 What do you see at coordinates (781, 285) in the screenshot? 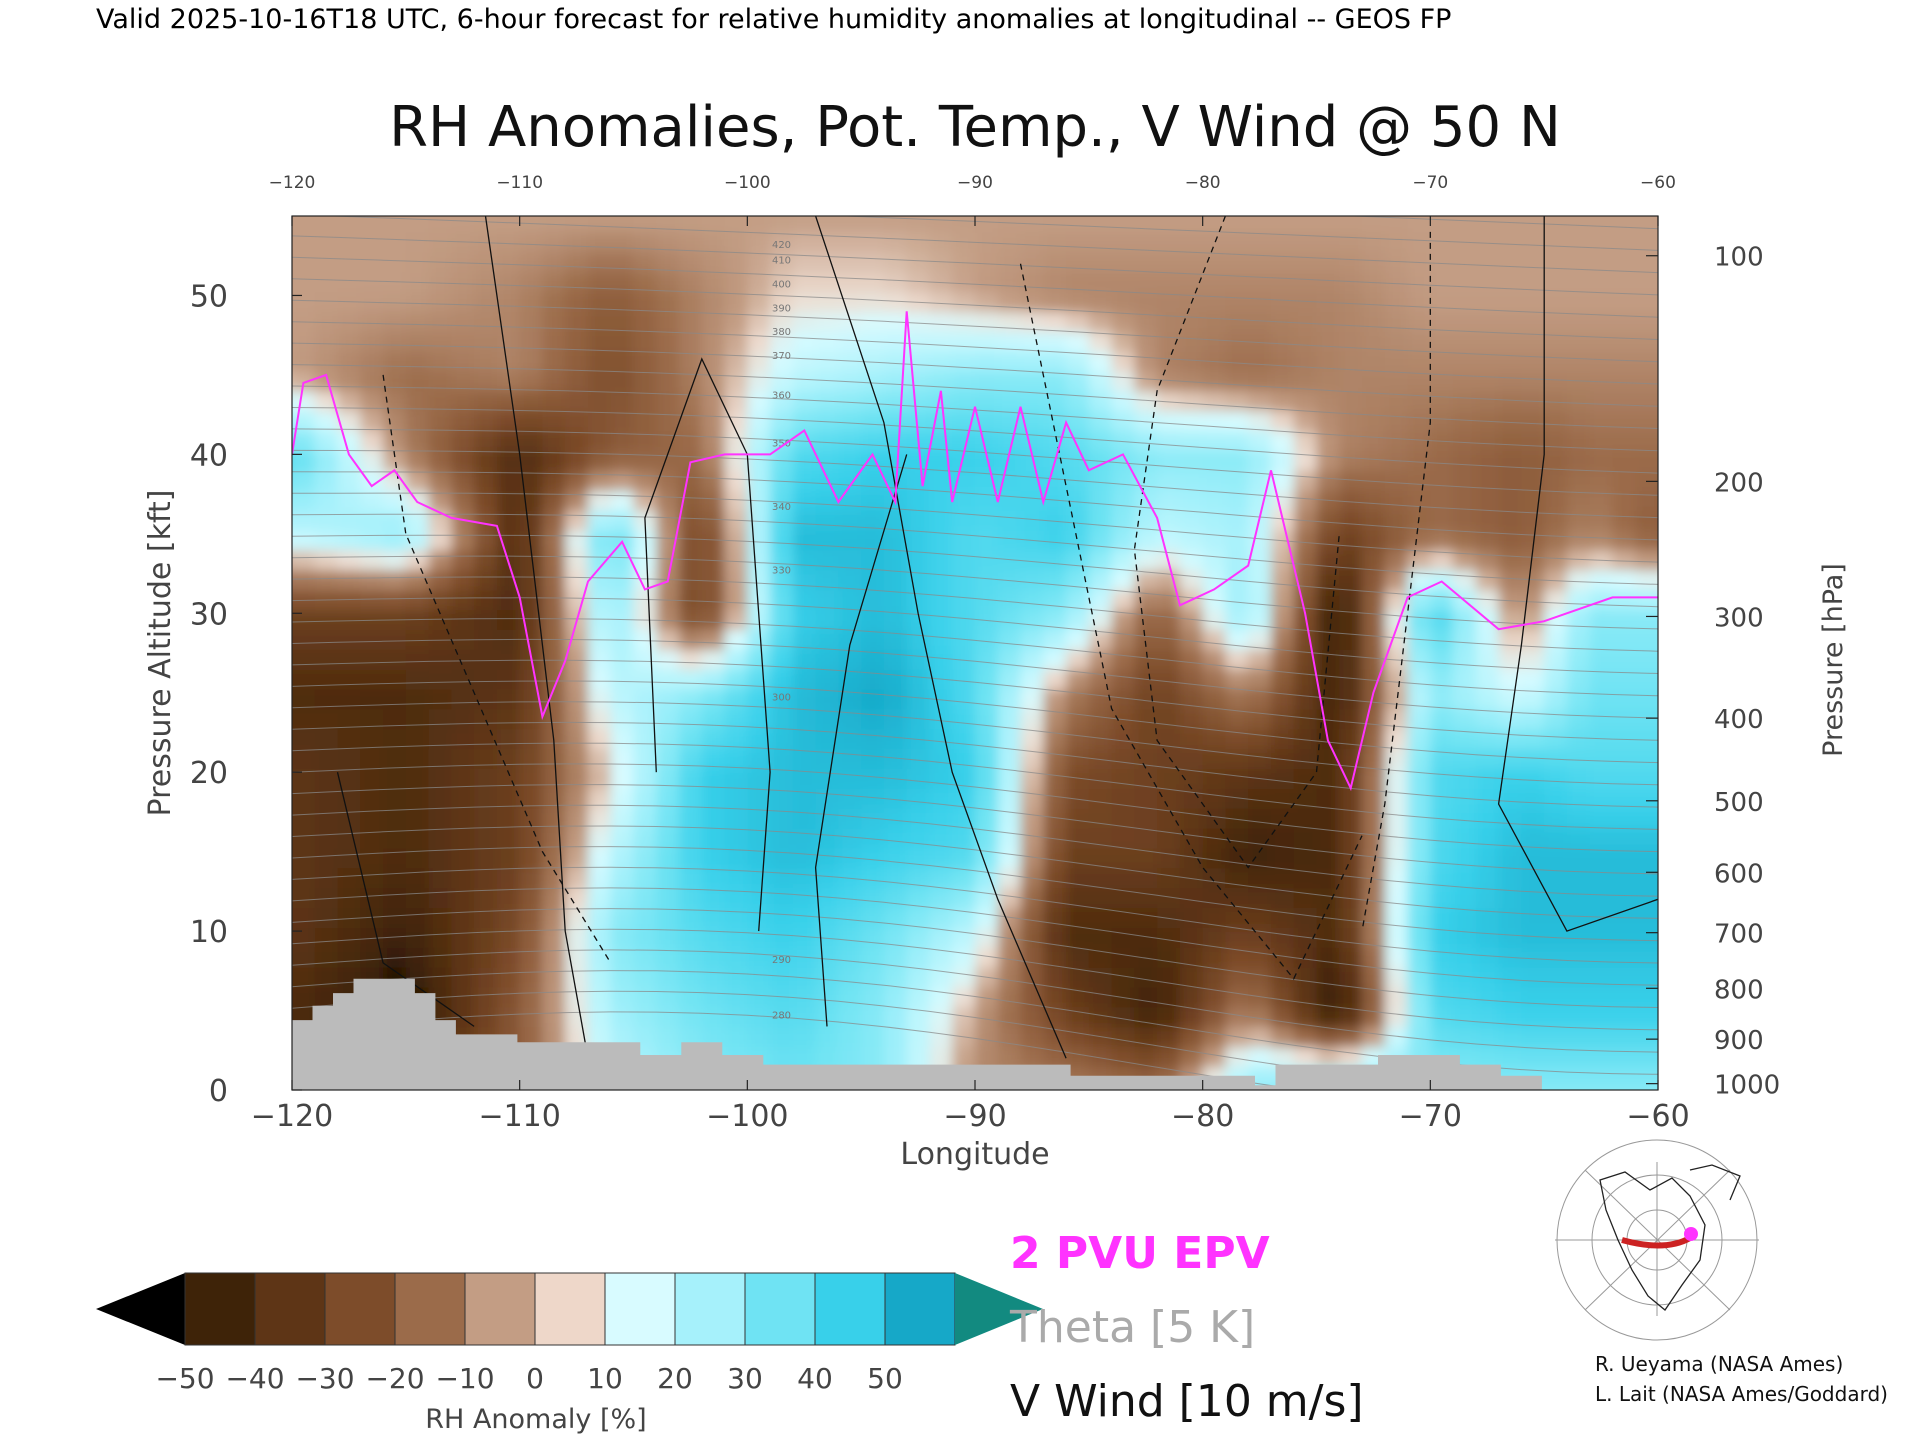
I see `theta-label: 400` at bounding box center [781, 285].